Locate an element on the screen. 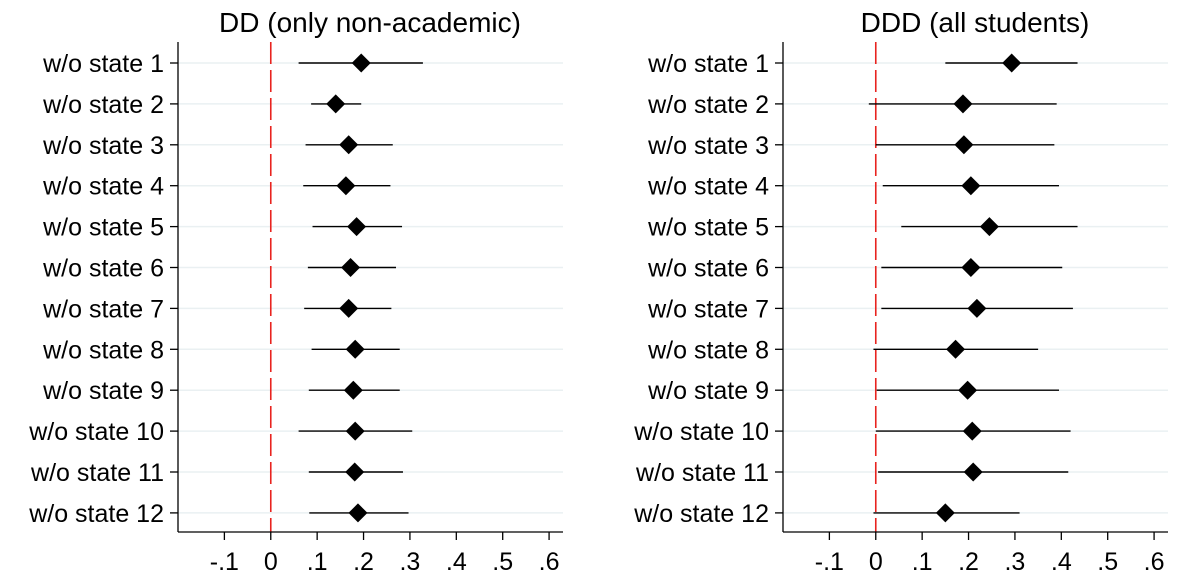 This screenshot has width=1177, height=587. panel-title: DD (only non-academic) is located at coordinates (370, 22).